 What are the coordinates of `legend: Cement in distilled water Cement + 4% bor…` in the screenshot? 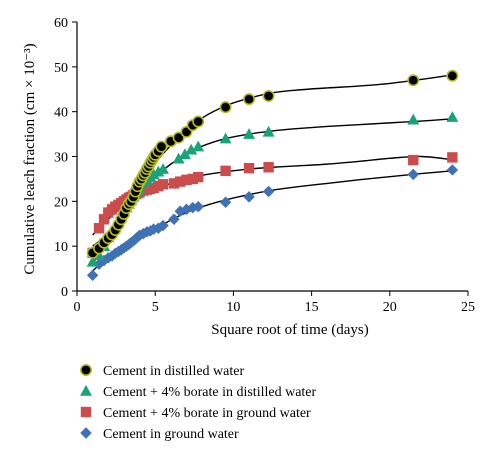 It's located at (198, 402).